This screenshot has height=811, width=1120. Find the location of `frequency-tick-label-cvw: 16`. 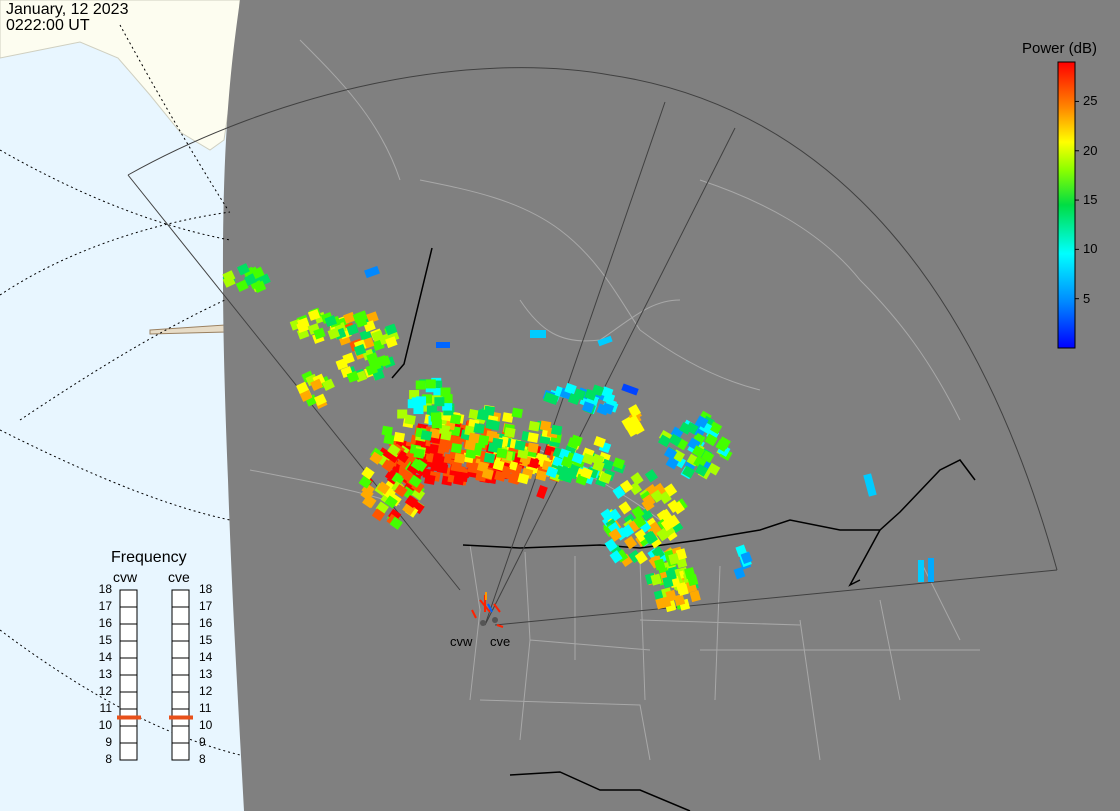

frequency-tick-label-cvw: 16 is located at coordinates (105, 623).